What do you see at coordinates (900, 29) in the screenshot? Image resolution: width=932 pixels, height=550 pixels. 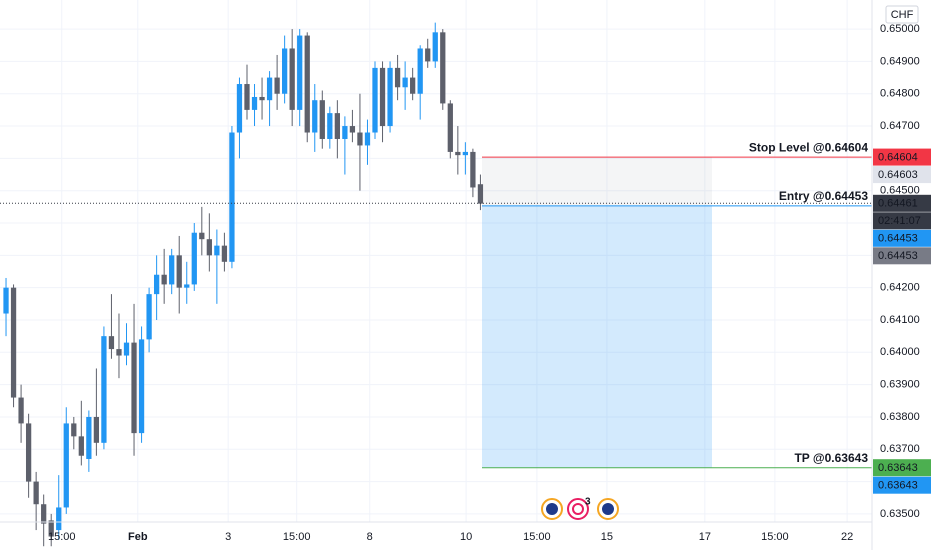 I see `y-tick-label: 0.65000` at bounding box center [900, 29].